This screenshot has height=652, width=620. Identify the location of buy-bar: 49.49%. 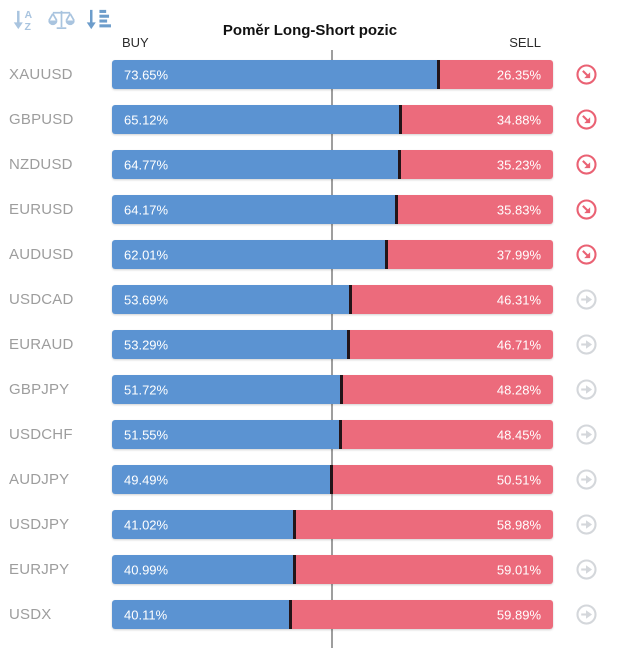
(221, 479).